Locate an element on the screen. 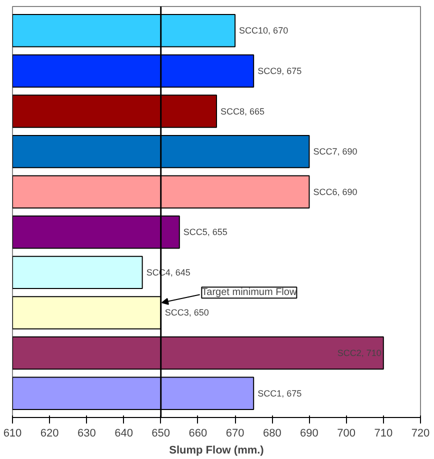 The height and width of the screenshot is (459, 434). x-tick-label: 700 is located at coordinates (346, 434).